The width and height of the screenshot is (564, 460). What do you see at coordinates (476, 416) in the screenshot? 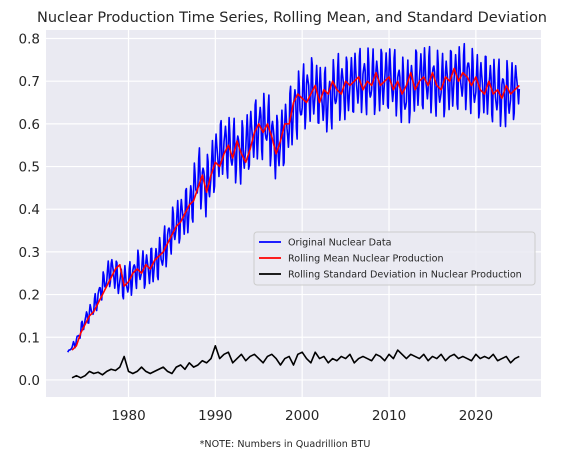
I see `x-tick-label: 2020` at bounding box center [476, 416].